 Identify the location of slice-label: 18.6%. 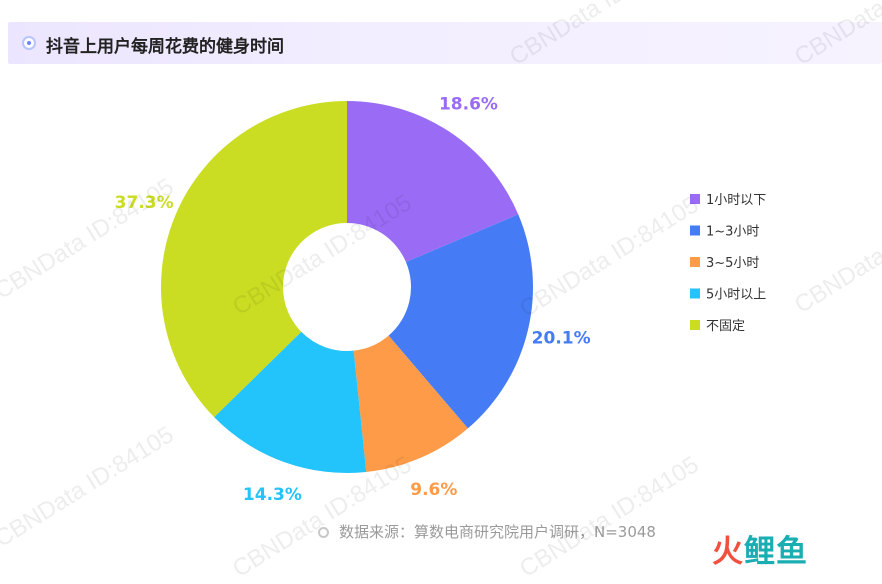
(468, 105).